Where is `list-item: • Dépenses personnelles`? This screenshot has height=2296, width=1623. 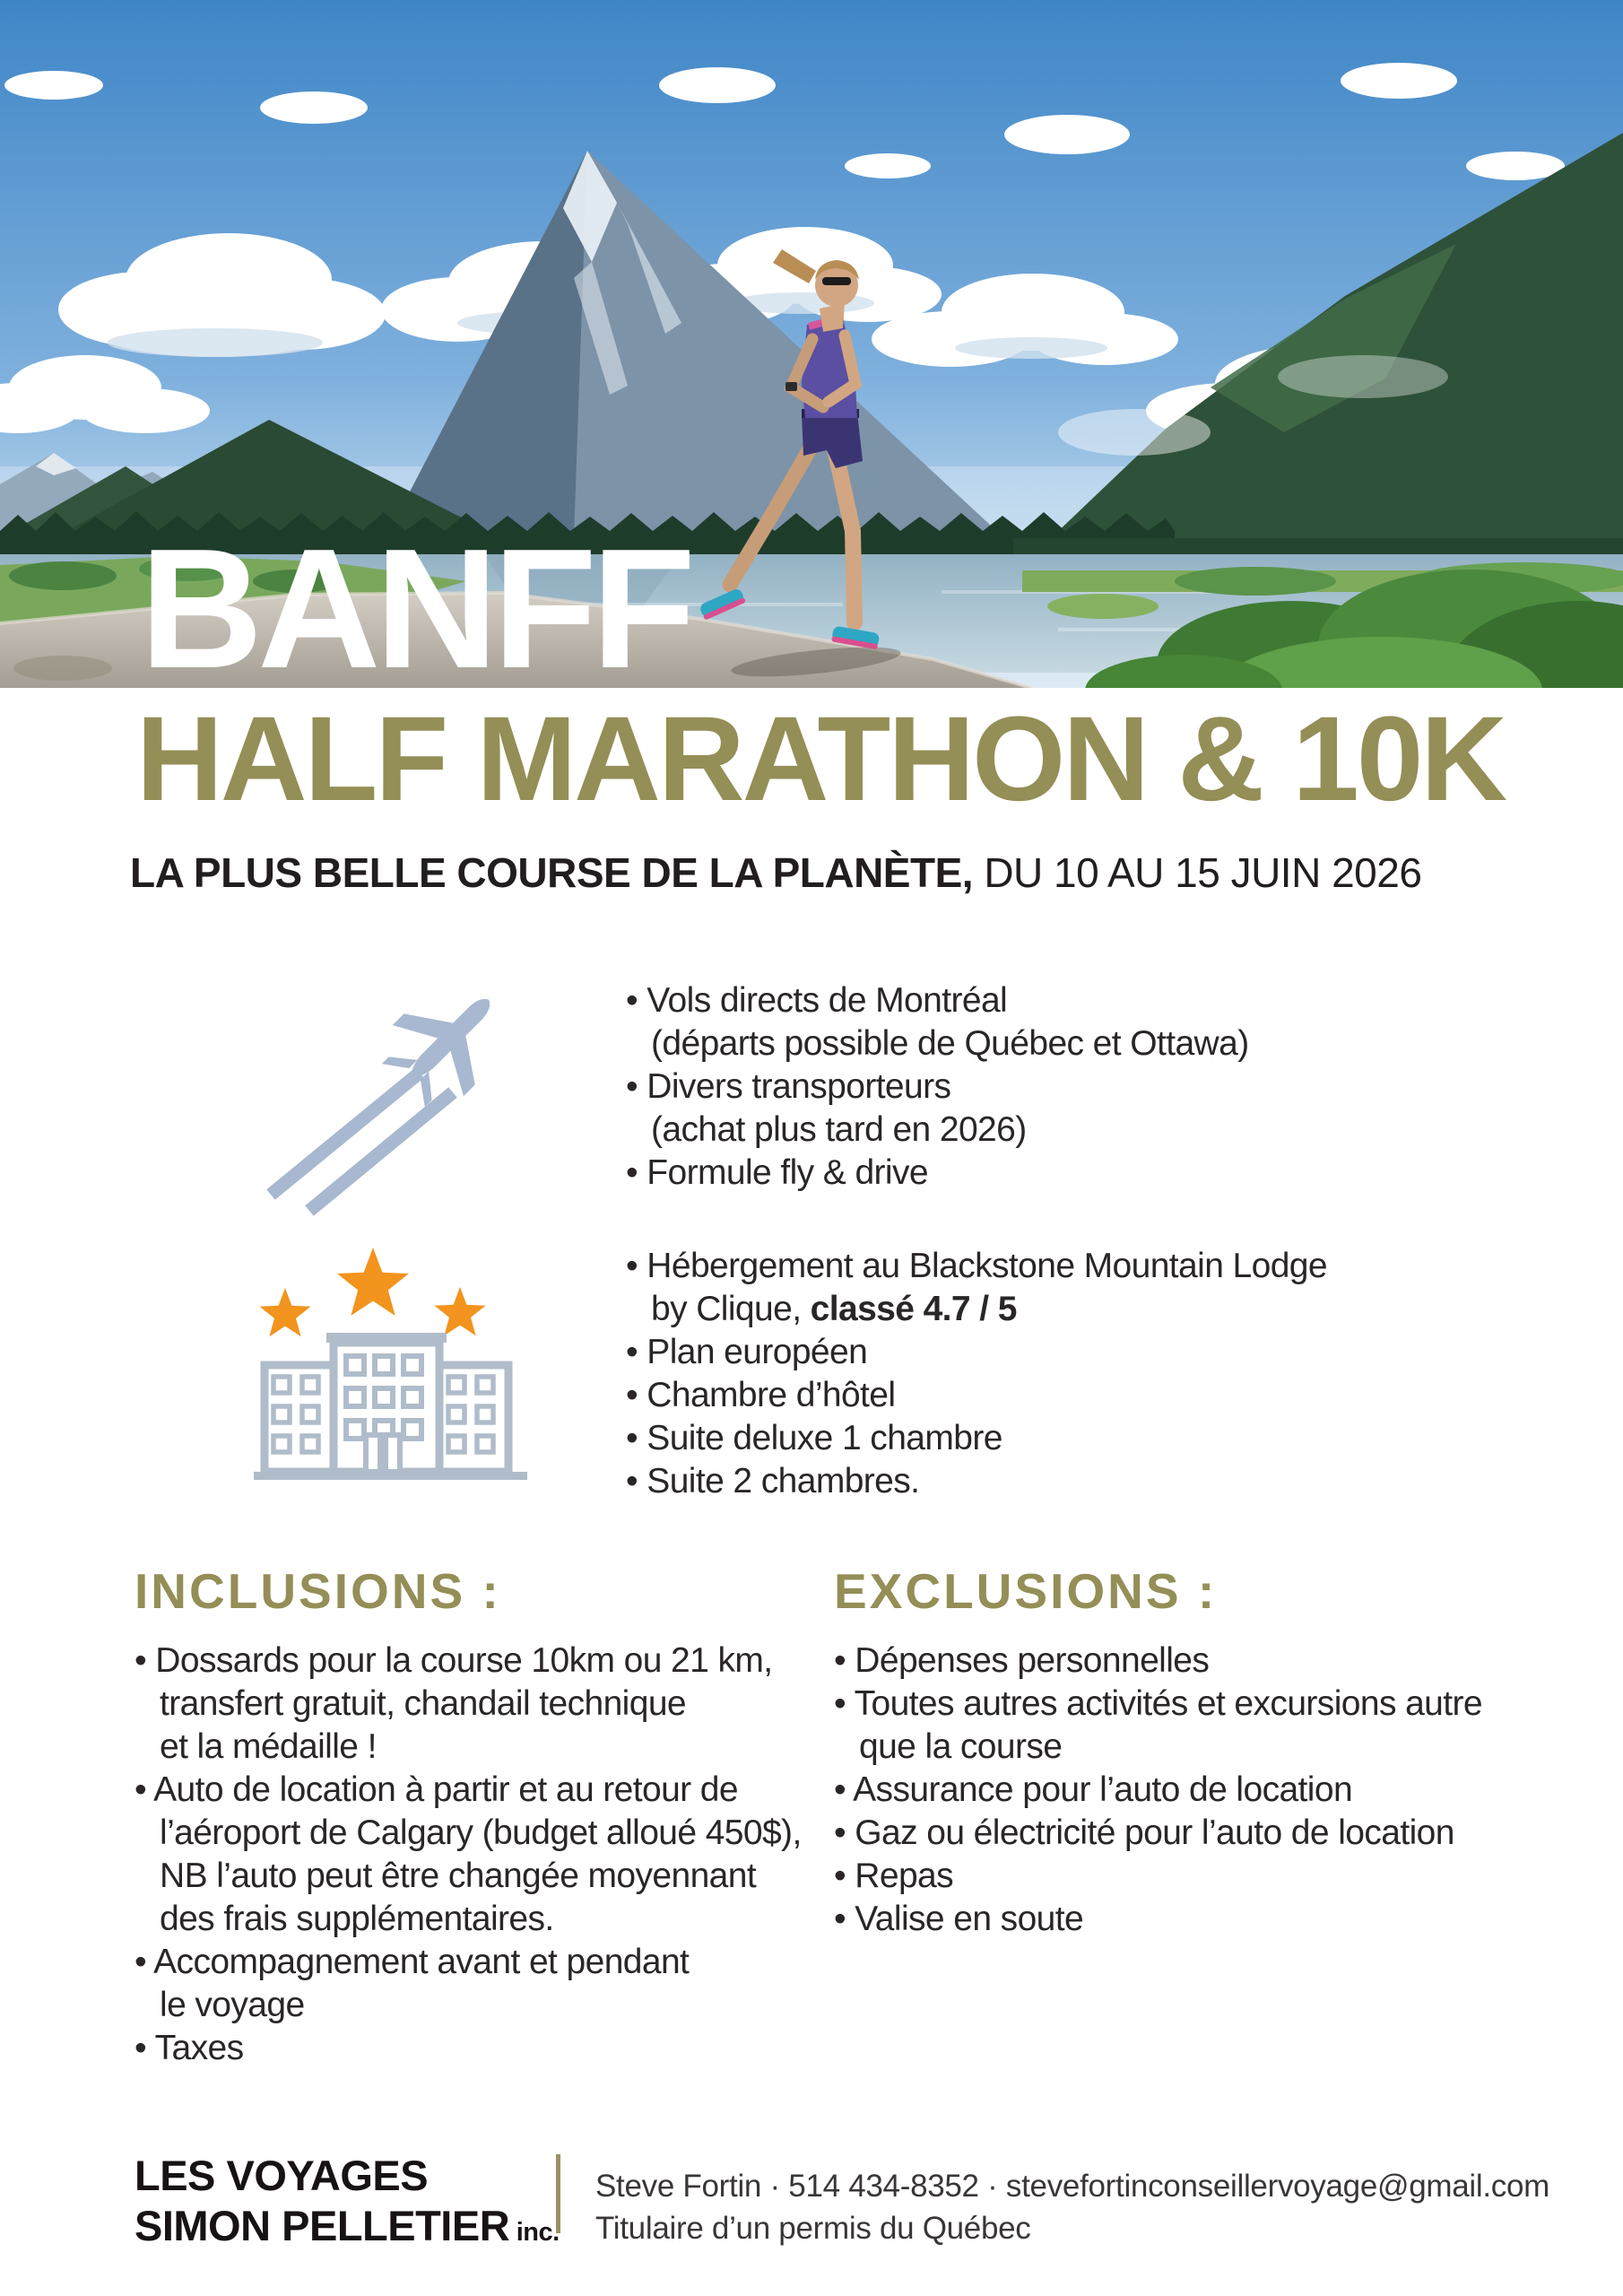 list-item: • Dépenses personnelles is located at coordinates (1022, 1660).